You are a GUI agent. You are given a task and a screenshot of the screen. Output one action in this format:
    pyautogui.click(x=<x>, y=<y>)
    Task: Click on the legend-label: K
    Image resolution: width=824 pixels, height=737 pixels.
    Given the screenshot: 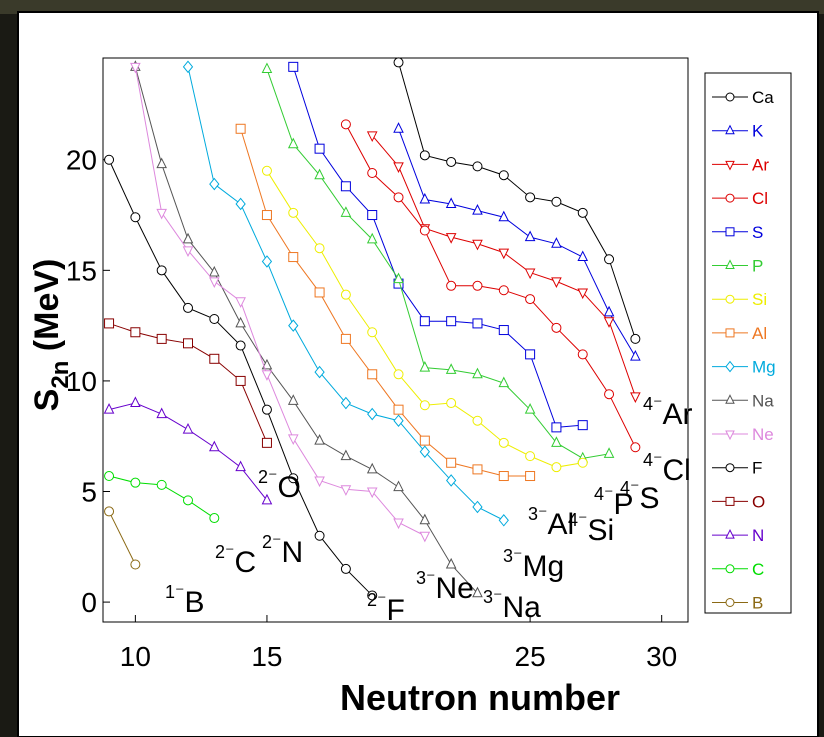 What is the action you would take?
    pyautogui.click(x=758, y=131)
    